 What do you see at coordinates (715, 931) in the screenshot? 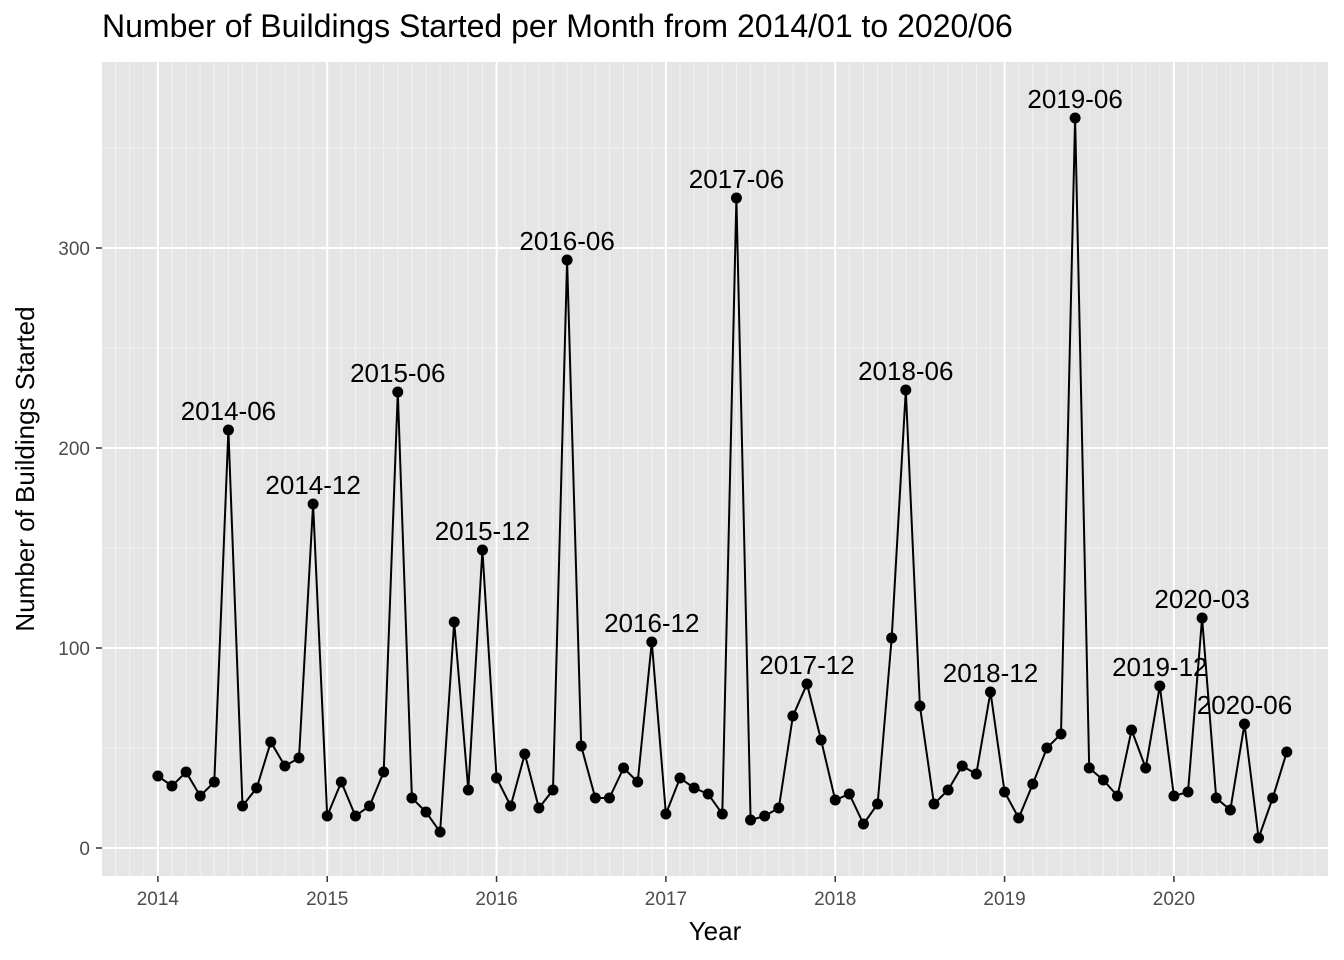
I see `x-axis-title: Year` at bounding box center [715, 931].